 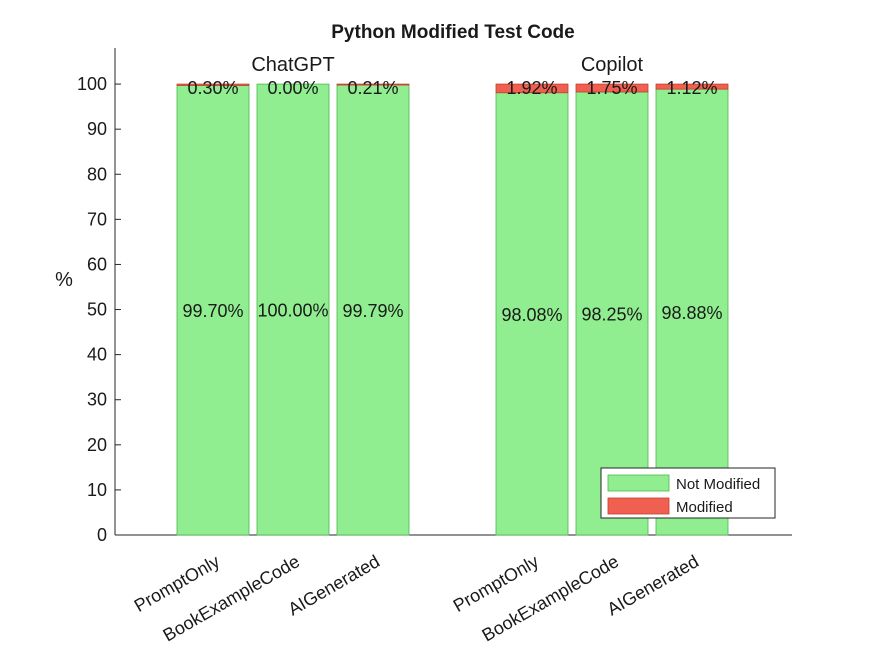 I want to click on group-label: ChatGPT, so click(x=292, y=65).